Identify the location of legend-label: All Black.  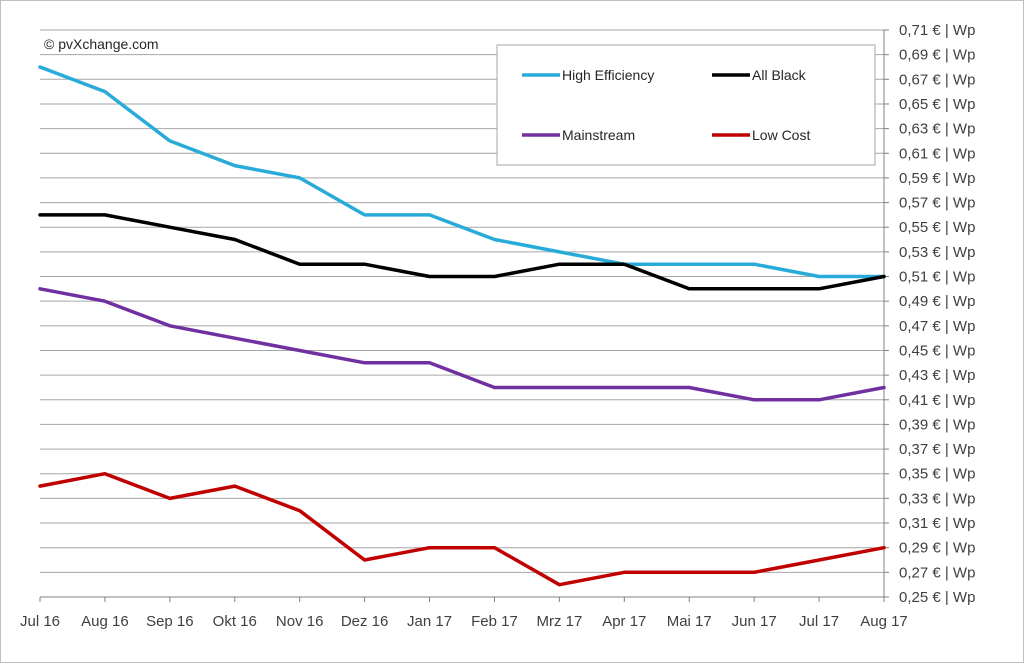
(779, 75).